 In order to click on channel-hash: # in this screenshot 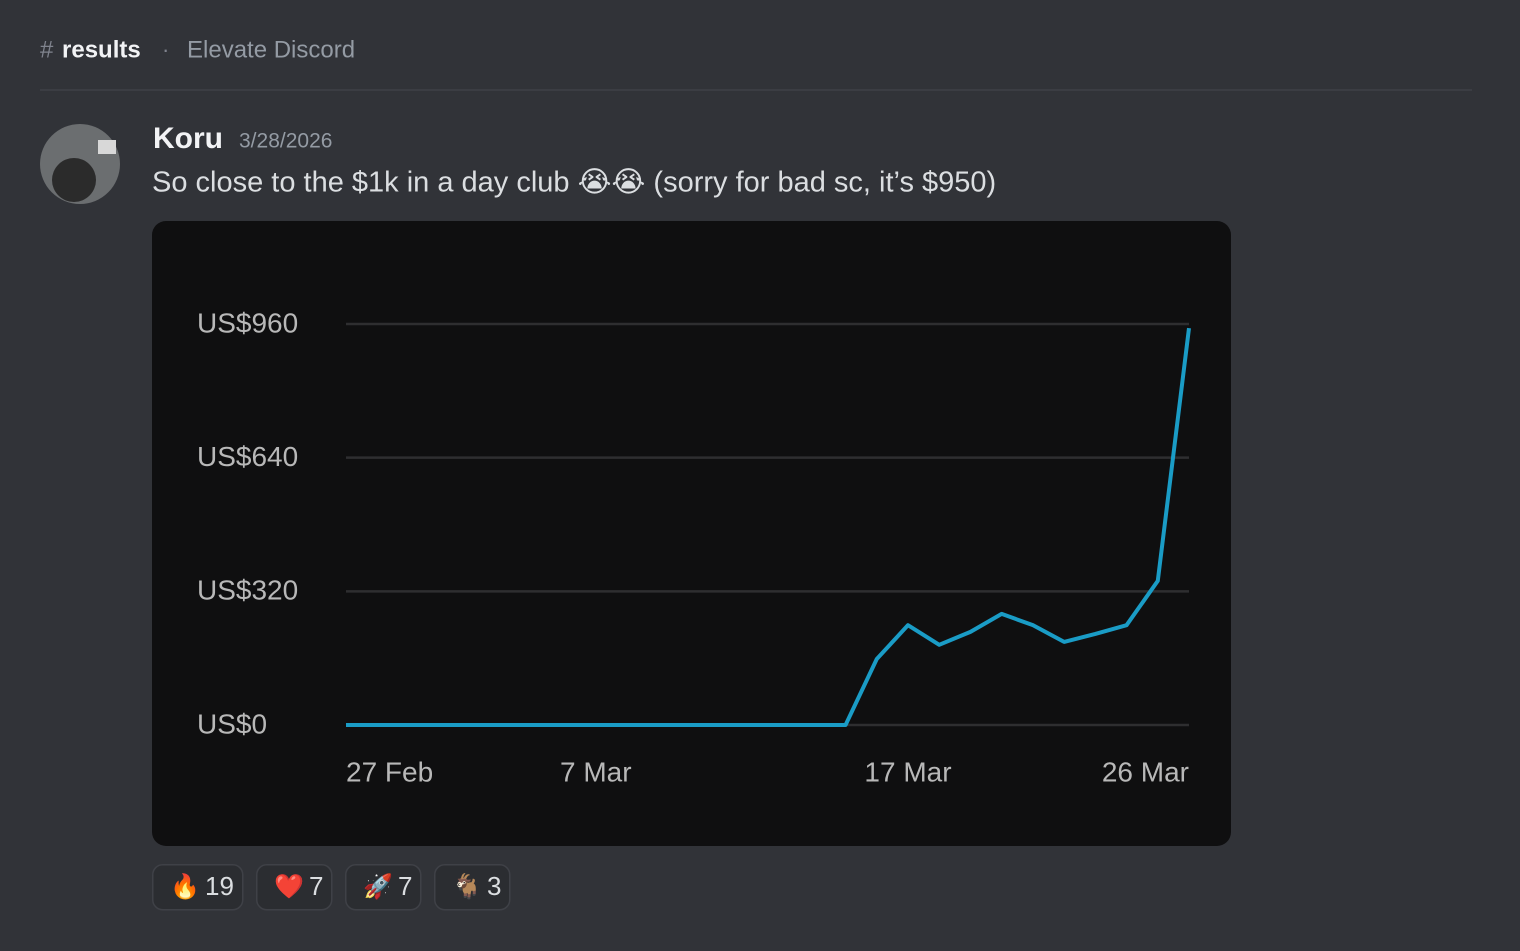, I will do `click(47, 49)`.